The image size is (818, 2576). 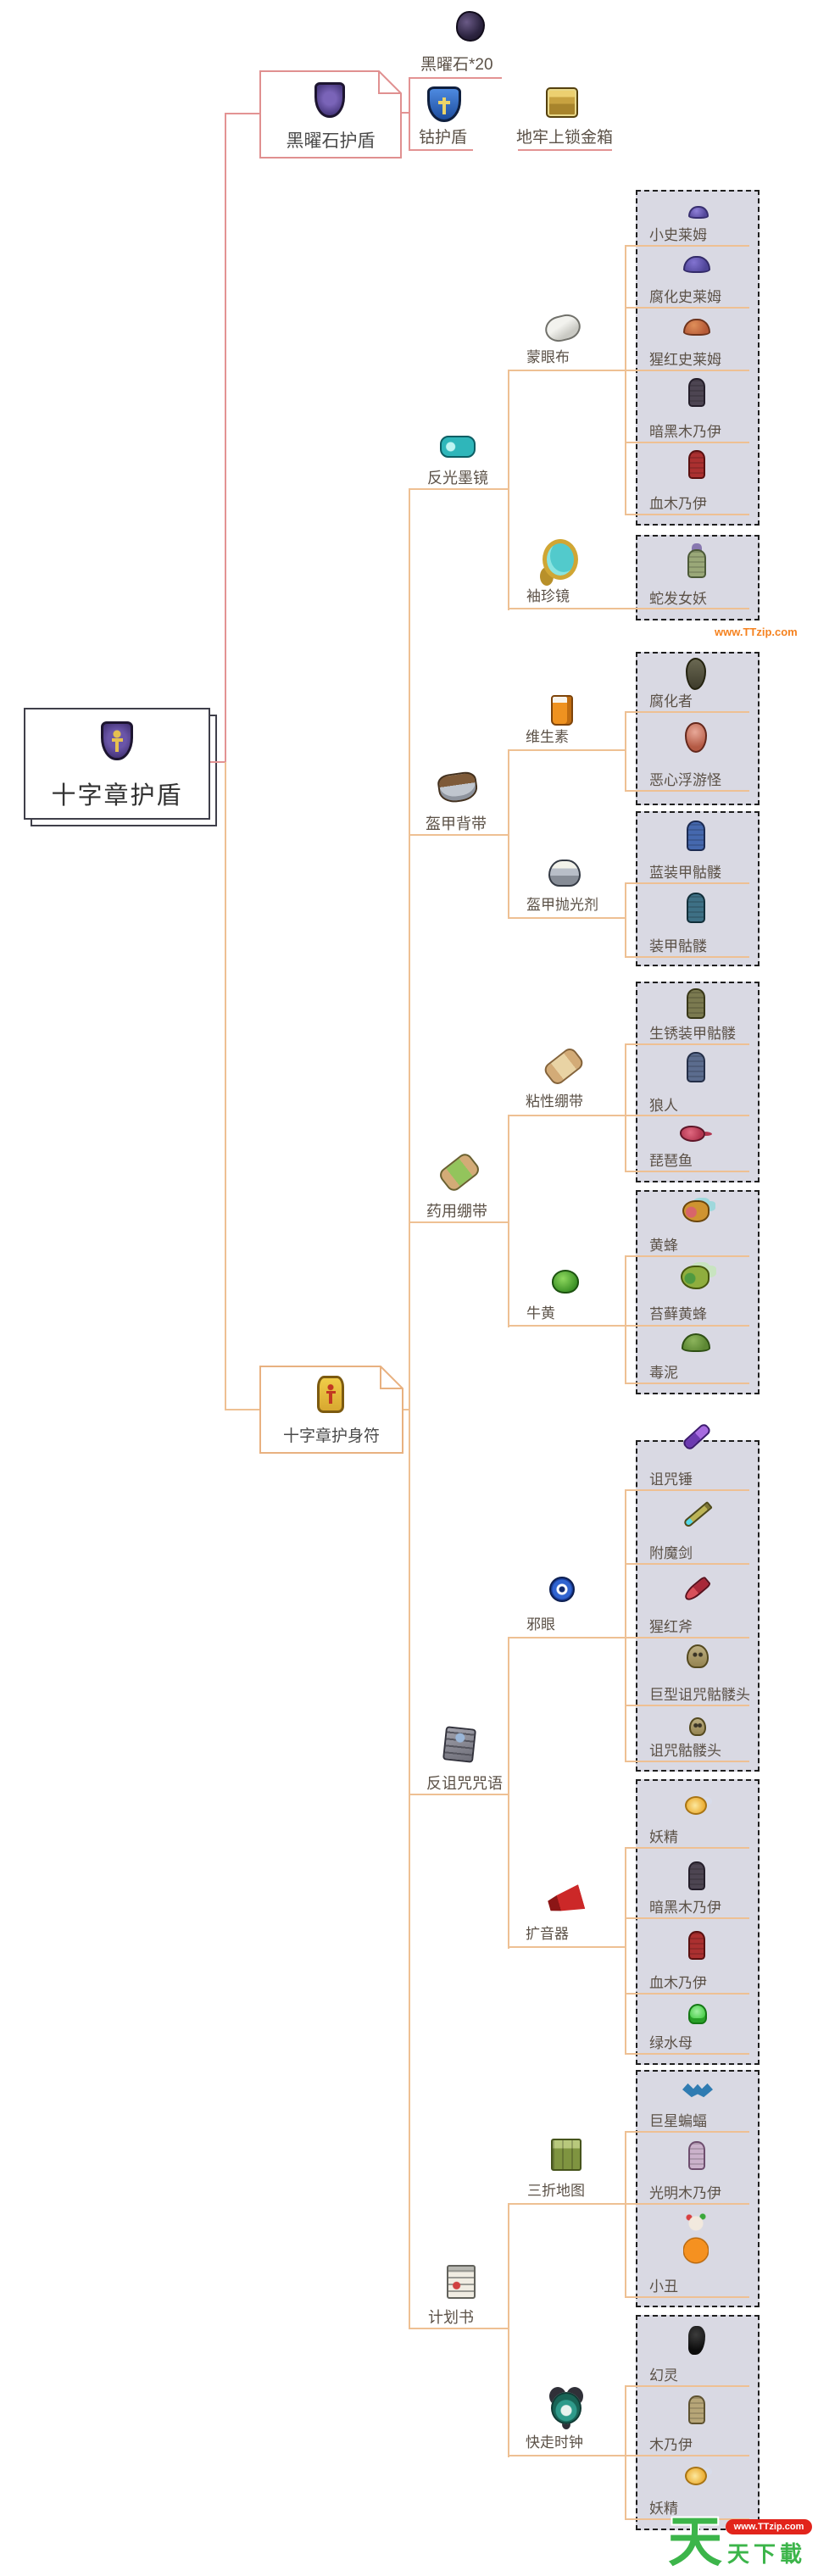 What do you see at coordinates (464, 1783) in the screenshot?
I see `group-label: 反诅咒咒语` at bounding box center [464, 1783].